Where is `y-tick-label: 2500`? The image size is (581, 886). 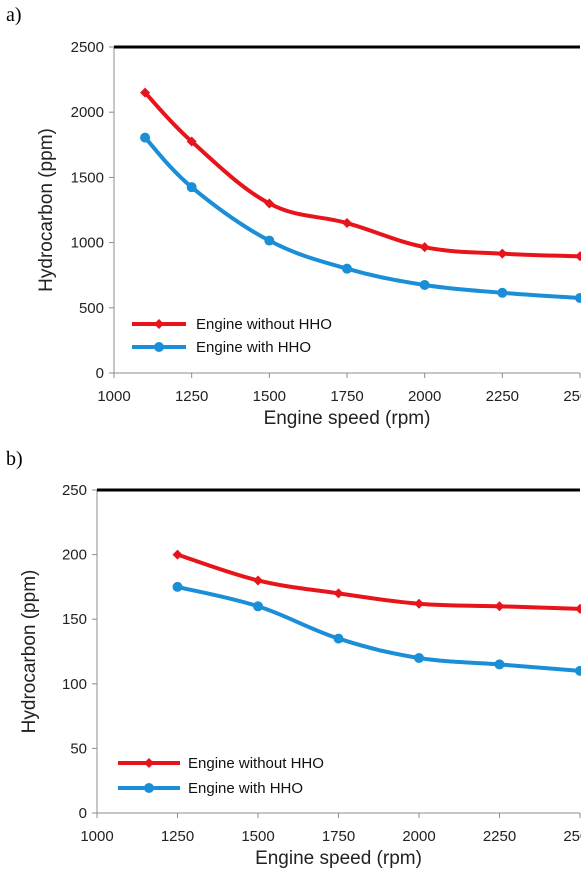
y-tick-label: 2500 is located at coordinates (87, 47).